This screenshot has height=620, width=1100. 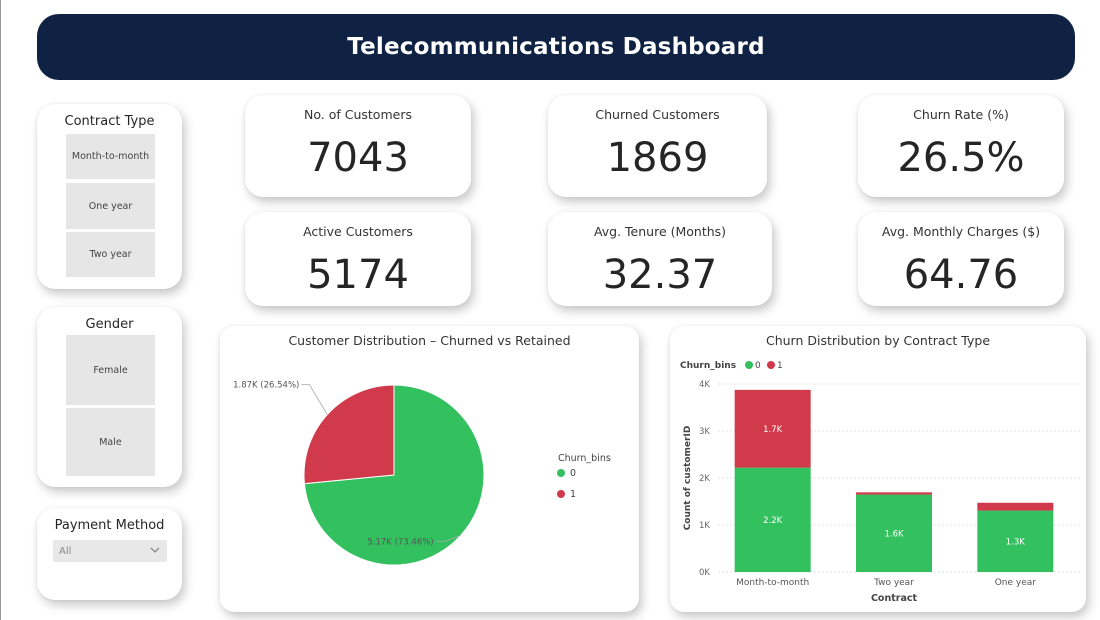 I want to click on kpi-card-churned: Churned Customers 1869, so click(x=657, y=146).